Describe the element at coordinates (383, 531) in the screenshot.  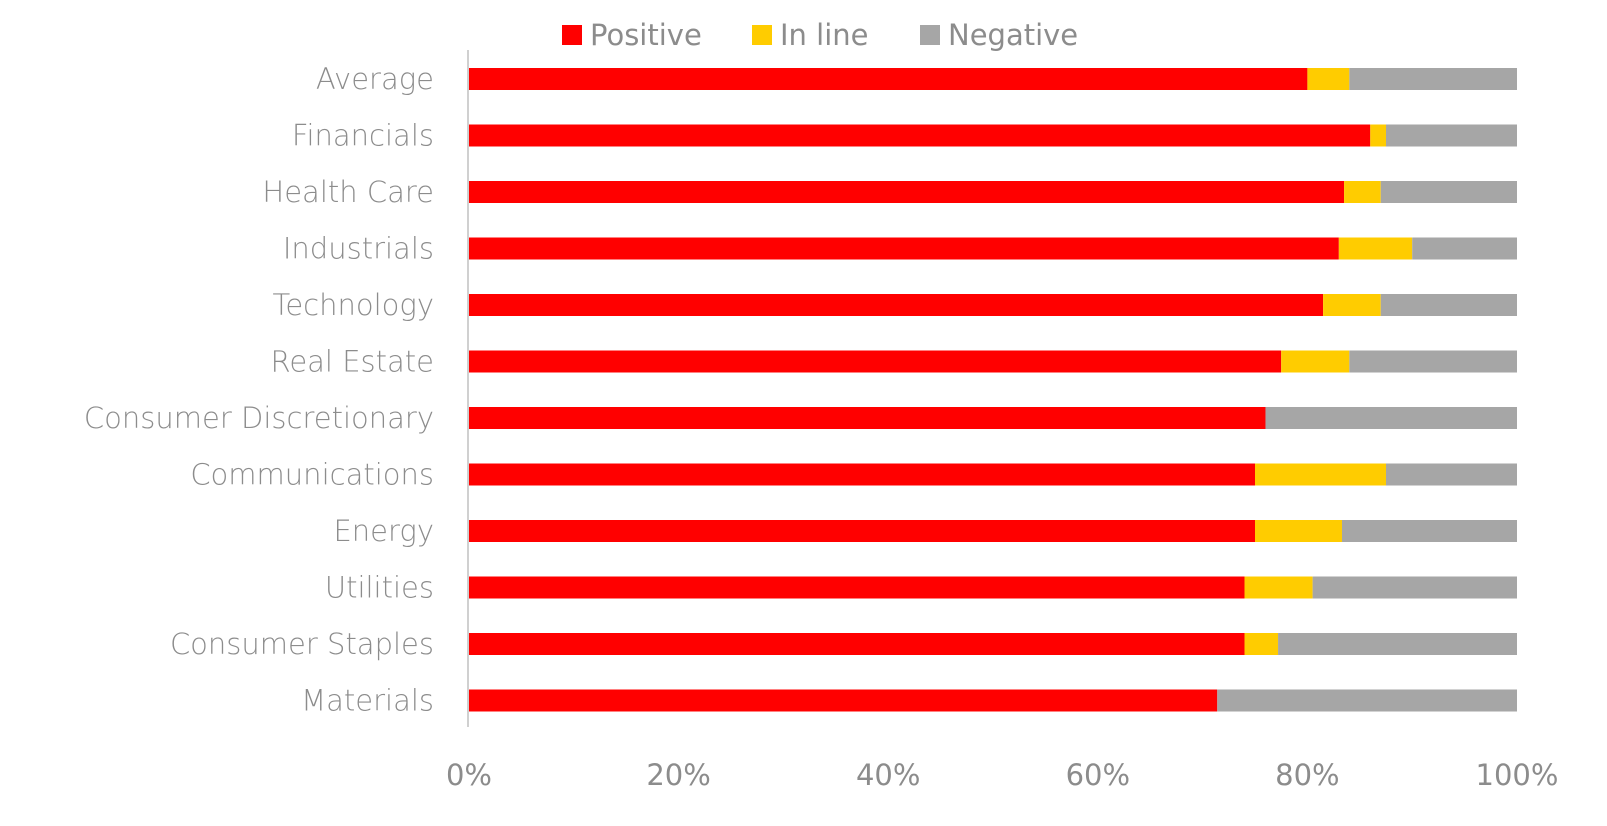
I see `category-label: Energy` at that location.